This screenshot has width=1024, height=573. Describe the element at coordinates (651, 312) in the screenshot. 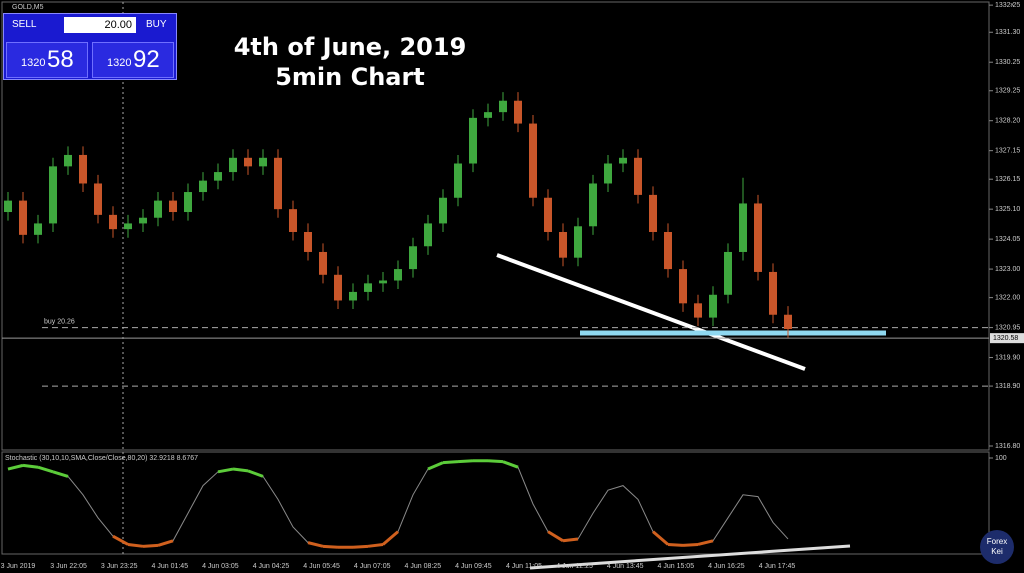

I see `trend-line` at that location.